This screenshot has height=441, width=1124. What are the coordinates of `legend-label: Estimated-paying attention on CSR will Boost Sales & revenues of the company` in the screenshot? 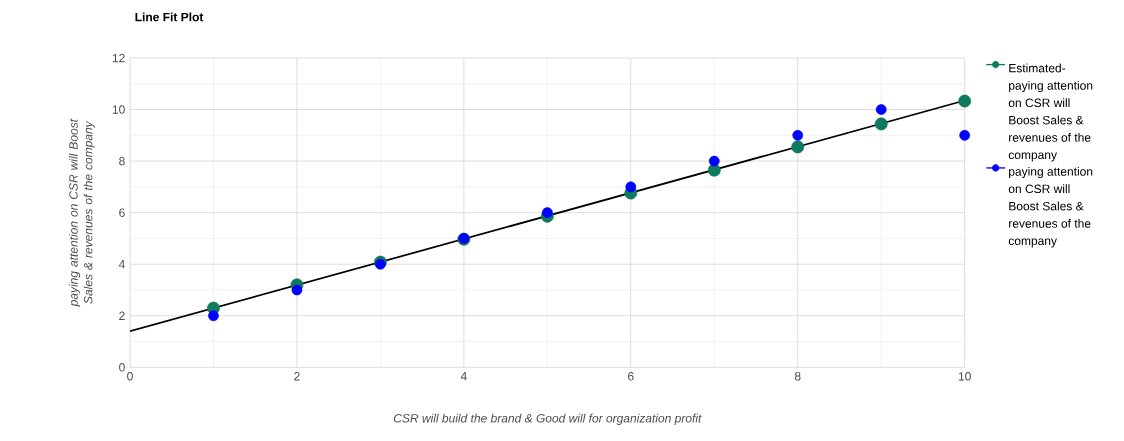 It's located at (1050, 112).